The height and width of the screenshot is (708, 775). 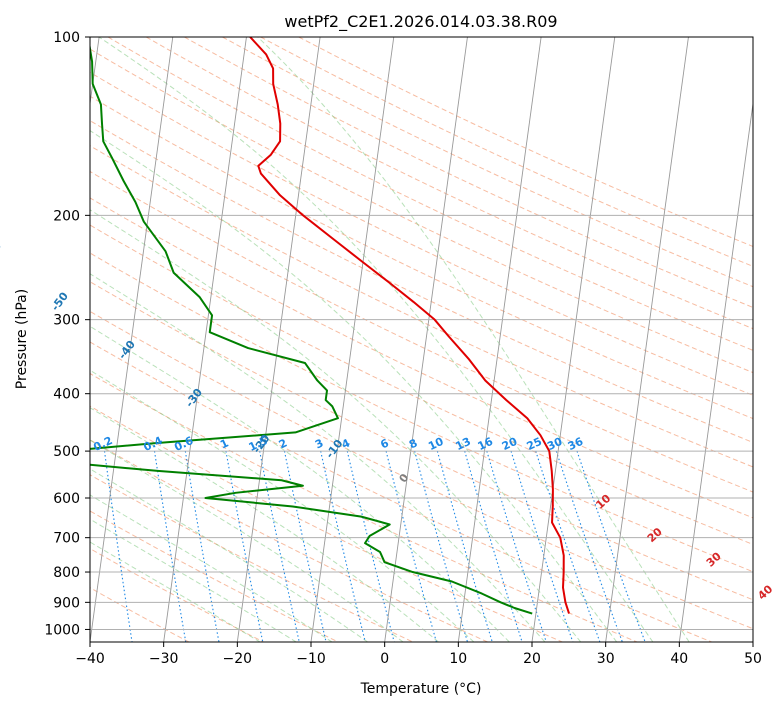 What do you see at coordinates (66, 395) in the screenshot?
I see `y-tick-label: 400` at bounding box center [66, 395].